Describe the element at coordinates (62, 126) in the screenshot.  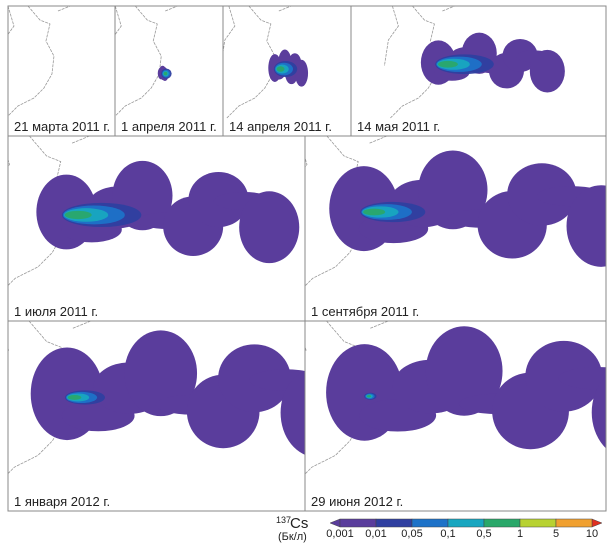
I see `panel-label: 21 марта 2011 г.` at that location.